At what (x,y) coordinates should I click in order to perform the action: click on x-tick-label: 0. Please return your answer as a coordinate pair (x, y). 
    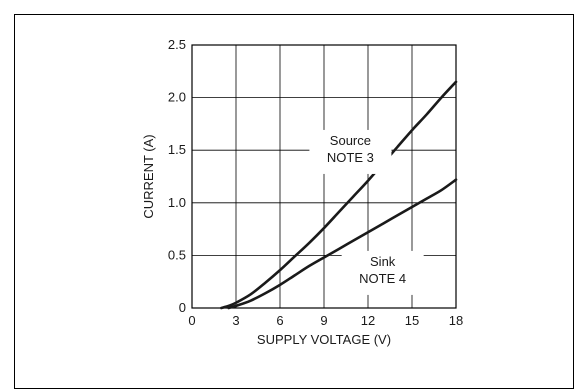
    Looking at the image, I should click on (191, 320).